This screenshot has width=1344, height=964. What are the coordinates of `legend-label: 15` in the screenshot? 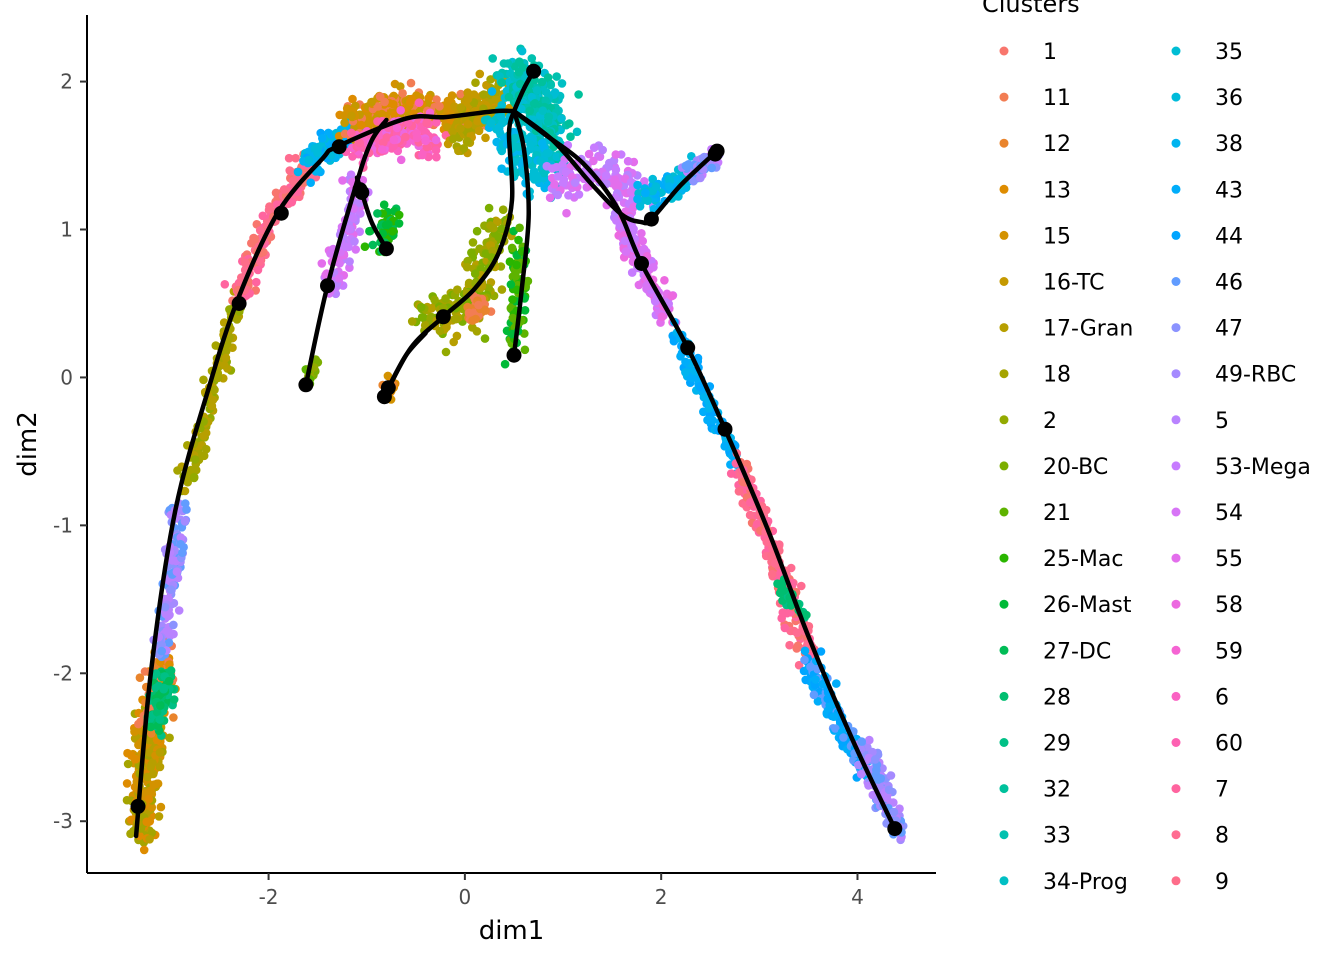 It's located at (1057, 236).